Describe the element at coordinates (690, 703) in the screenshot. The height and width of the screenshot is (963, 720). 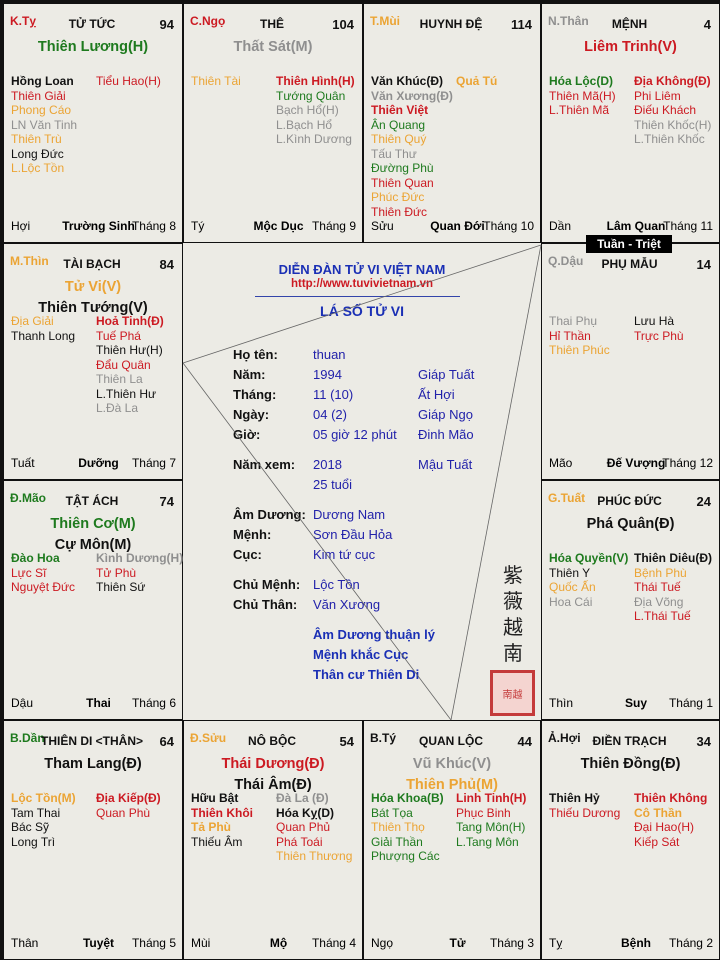
I see `month-label: Tháng 1` at that location.